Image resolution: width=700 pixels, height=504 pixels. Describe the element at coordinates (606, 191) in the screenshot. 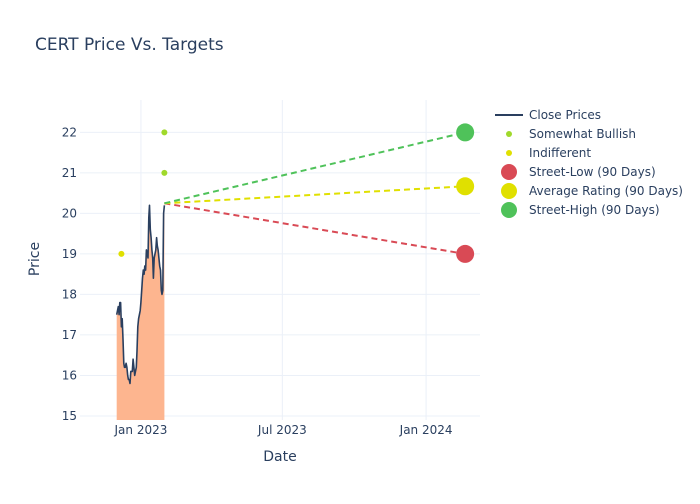

I see `legend-label: Average Rating (90 Days)` at that location.